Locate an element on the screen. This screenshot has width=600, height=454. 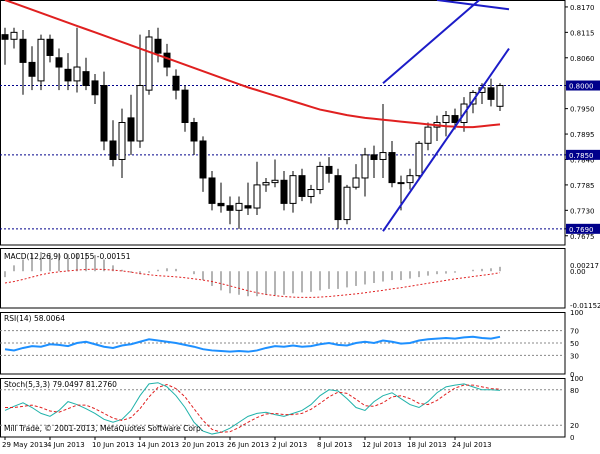
macd-pane is located at coordinates (283, 278).